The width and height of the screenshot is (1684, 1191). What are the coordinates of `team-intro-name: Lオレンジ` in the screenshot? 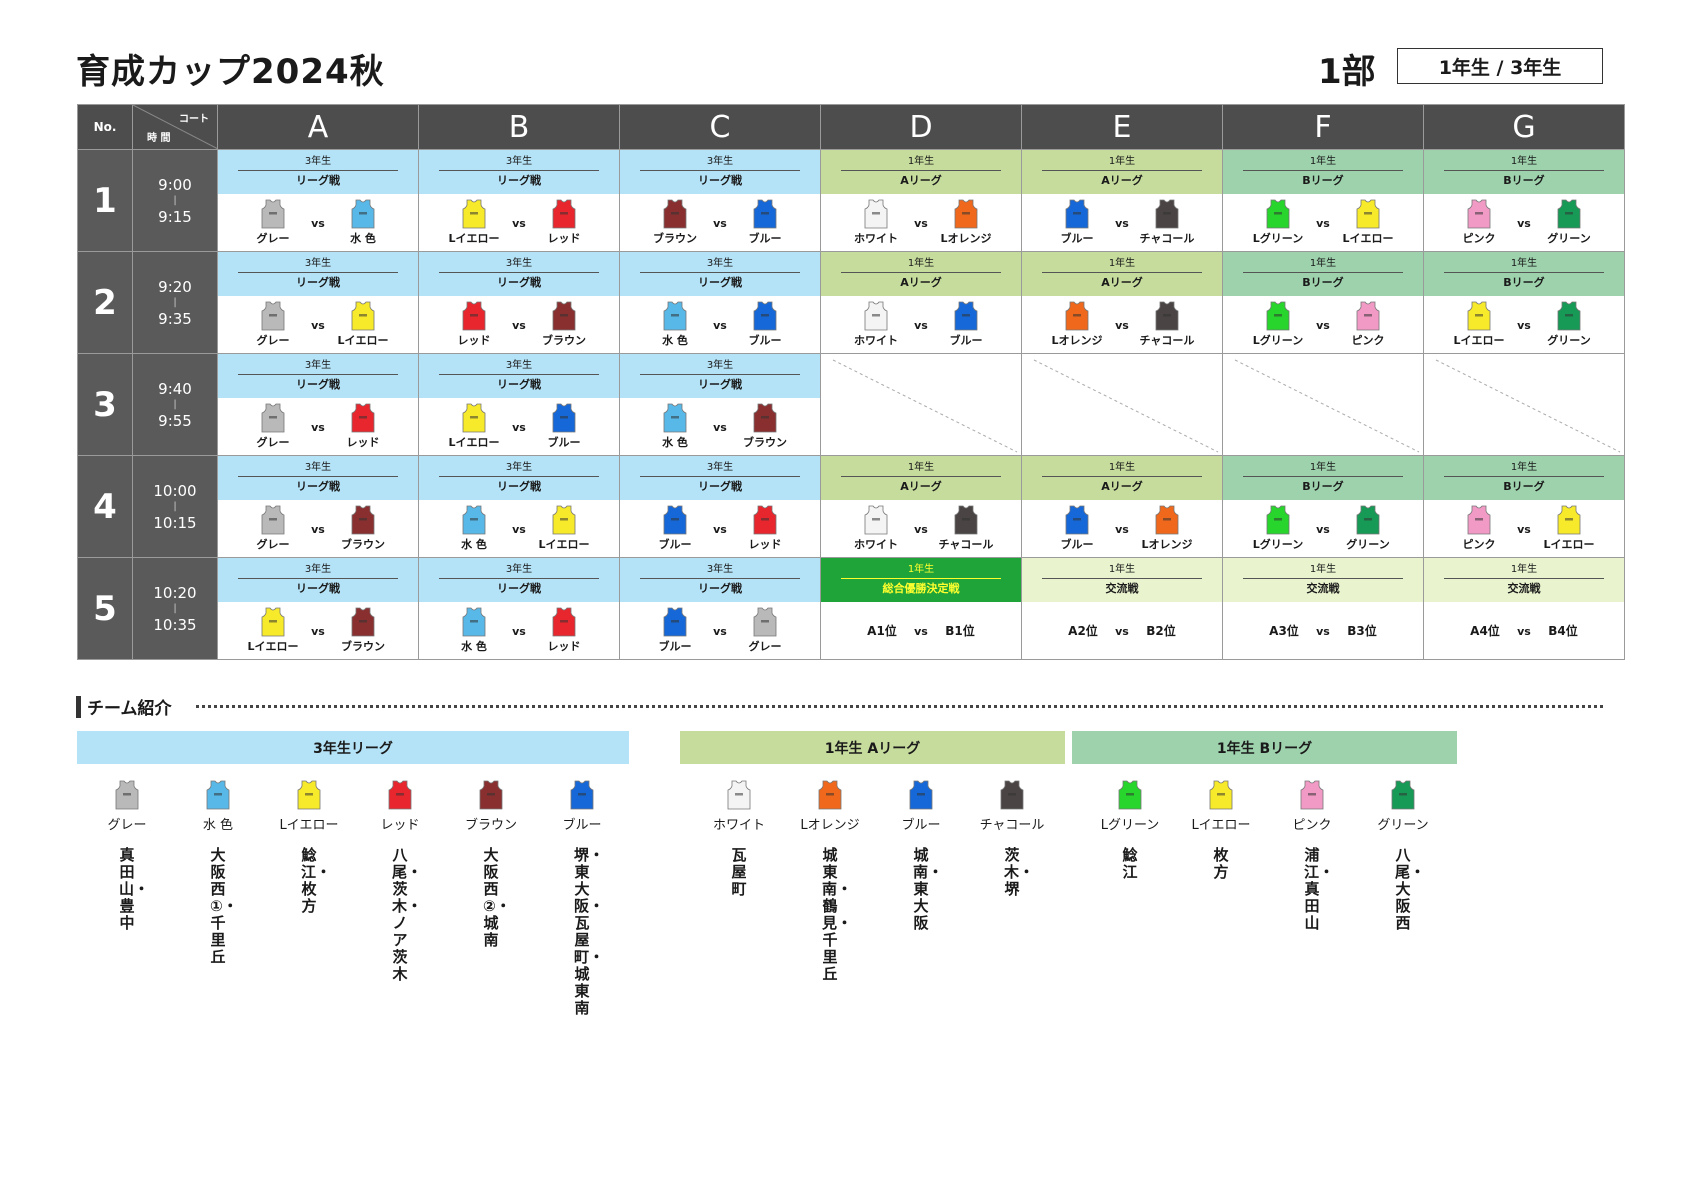 It's located at (830, 825).